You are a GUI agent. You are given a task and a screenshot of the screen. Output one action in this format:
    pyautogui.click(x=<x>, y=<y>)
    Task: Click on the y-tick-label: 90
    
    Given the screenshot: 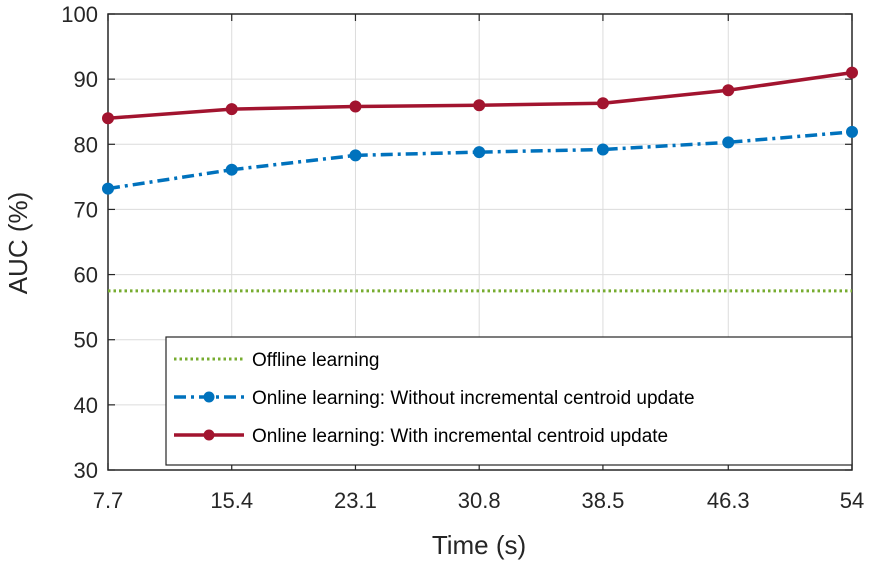 What is the action you would take?
    pyautogui.click(x=86, y=79)
    